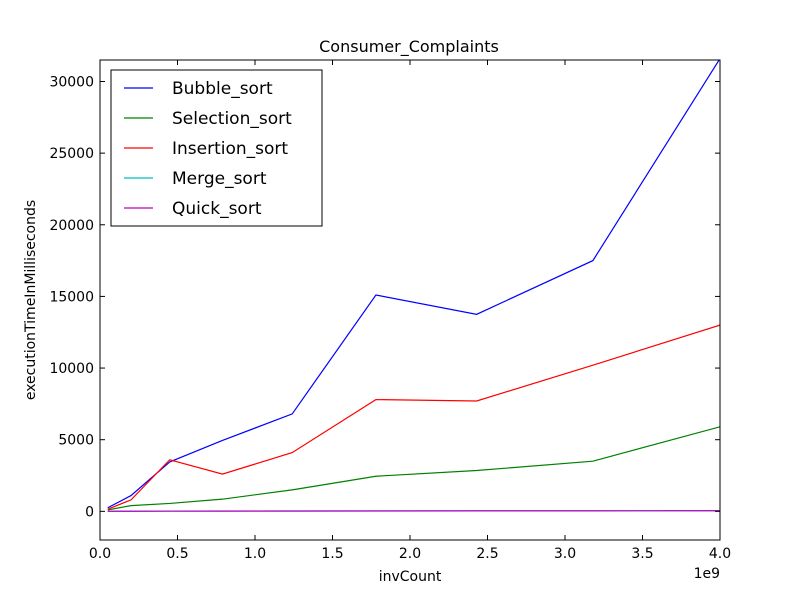 The height and width of the screenshot is (600, 800). What do you see at coordinates (71, 369) in the screenshot?
I see `y-tick-label: 10000` at bounding box center [71, 369].